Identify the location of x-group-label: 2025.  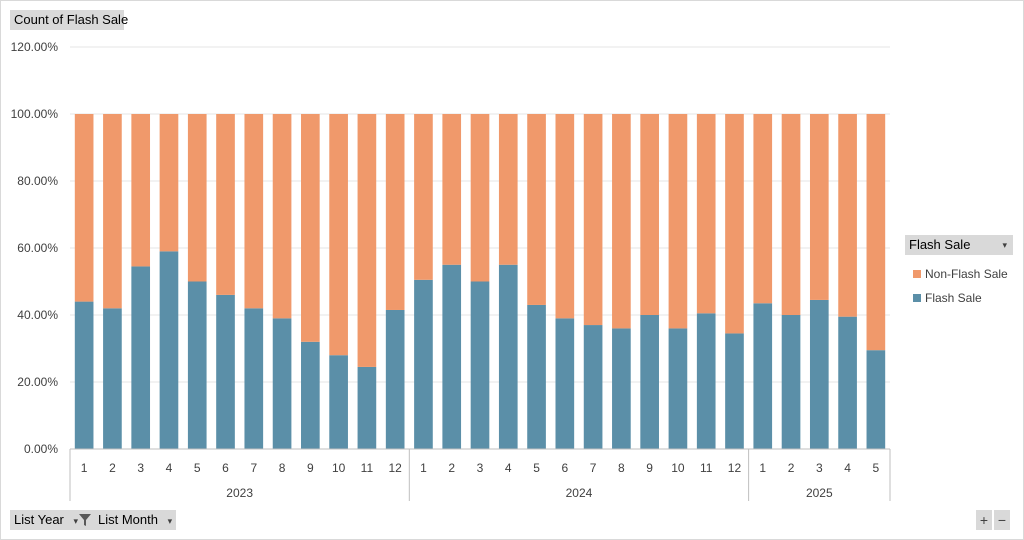
(819, 493).